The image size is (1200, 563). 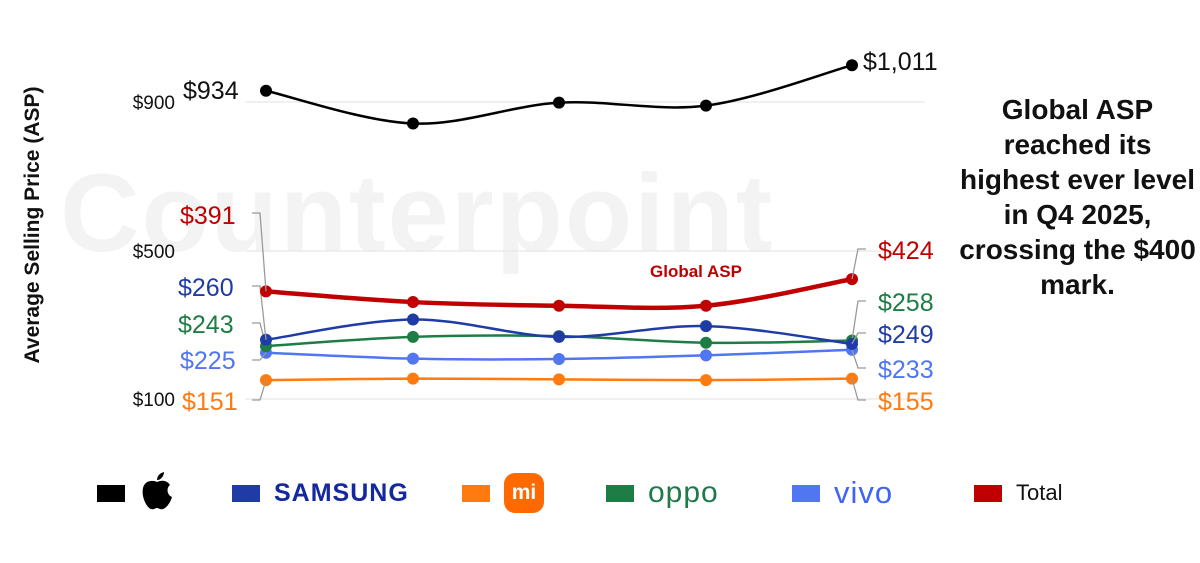 What do you see at coordinates (1039, 492) in the screenshot?
I see `legend-label-total: Total` at bounding box center [1039, 492].